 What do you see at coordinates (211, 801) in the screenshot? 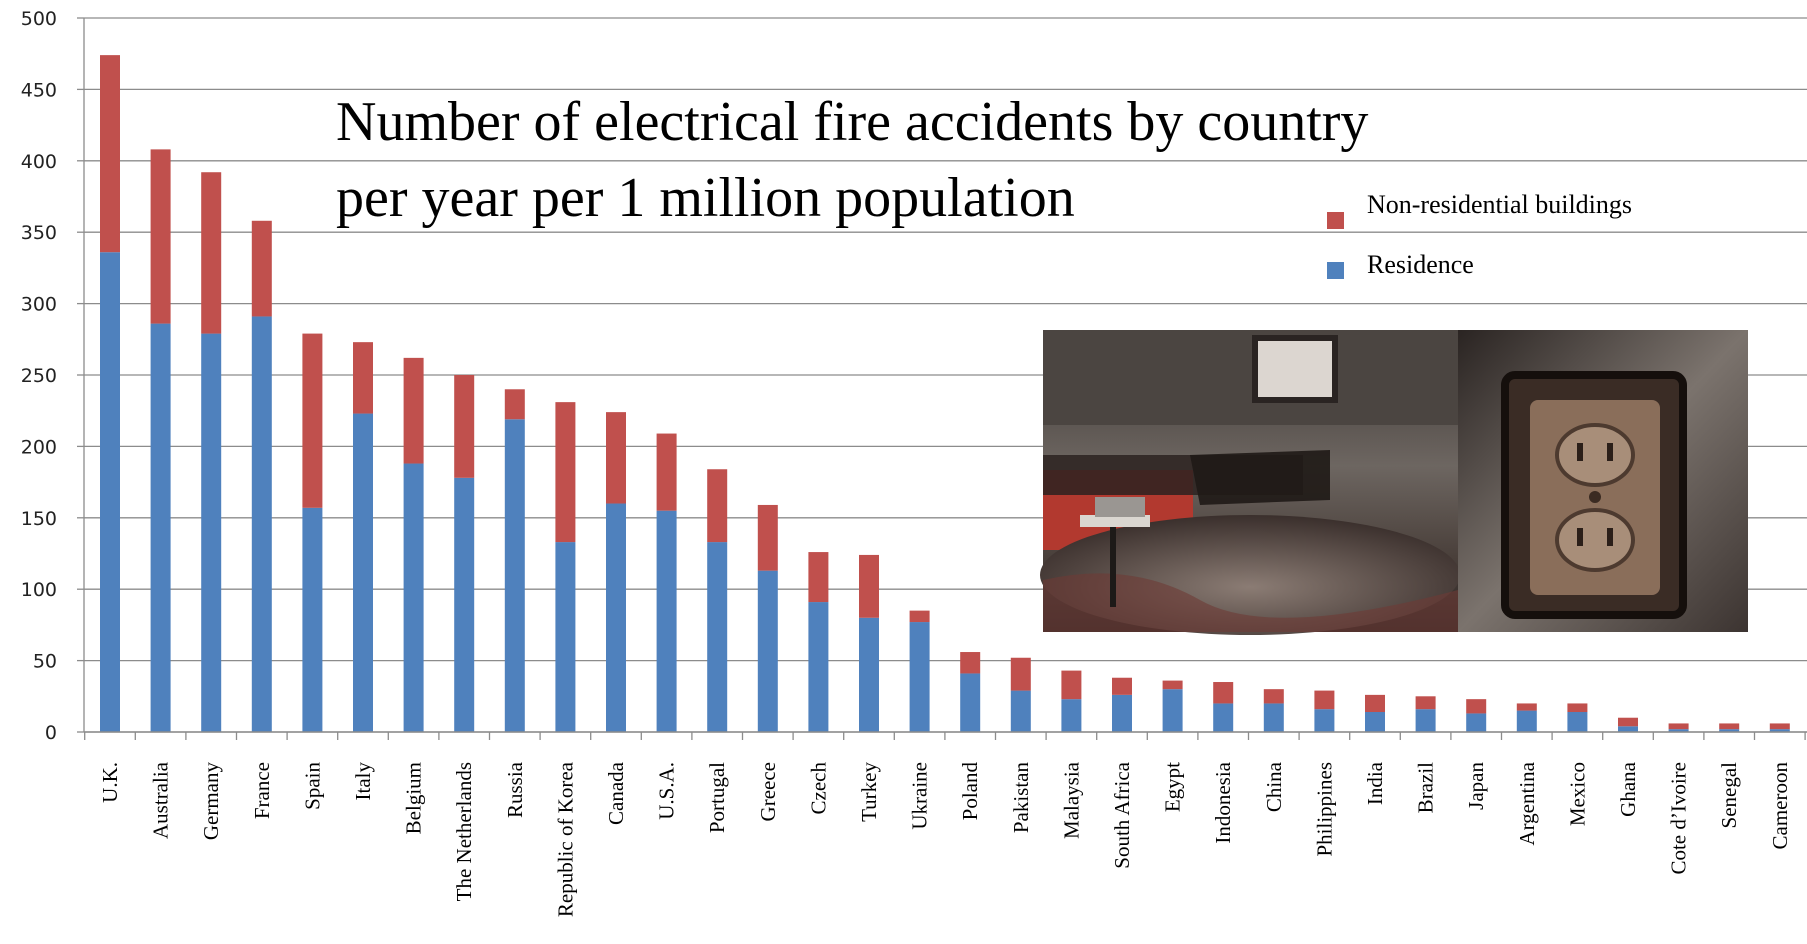
I see `x-tick-label: Germany` at bounding box center [211, 801].